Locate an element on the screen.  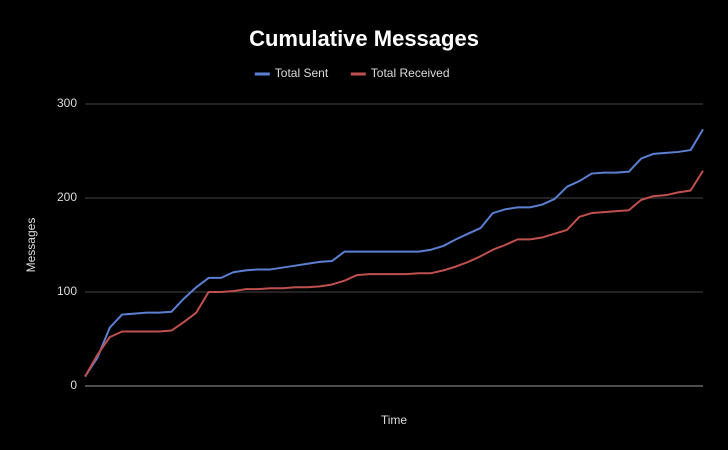
y-axis-label: Messages is located at coordinates (31, 245).